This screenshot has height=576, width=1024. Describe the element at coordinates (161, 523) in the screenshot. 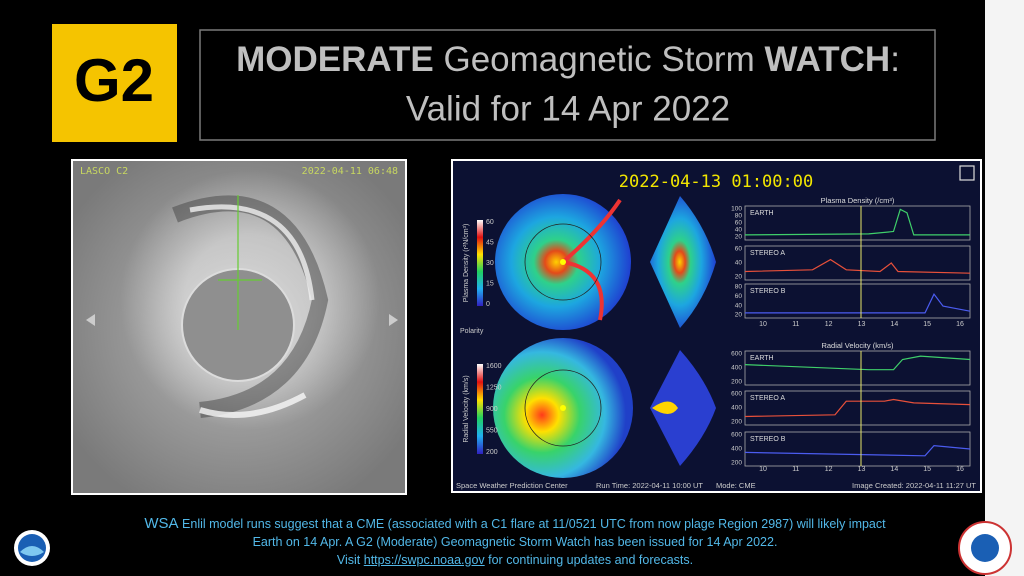

I see `footer-lead: WSA` at that location.